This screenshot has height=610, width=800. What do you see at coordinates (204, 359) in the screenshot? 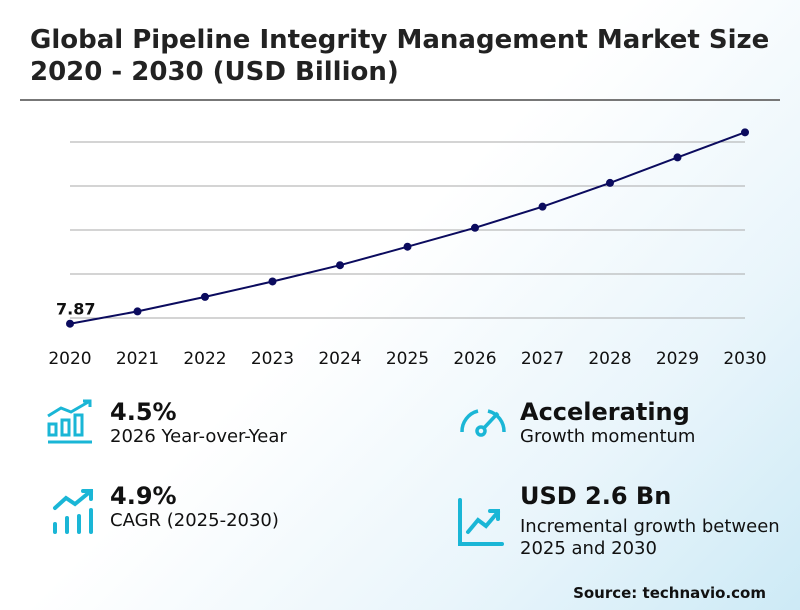
I see `x-tick-label: 2022` at bounding box center [204, 359].